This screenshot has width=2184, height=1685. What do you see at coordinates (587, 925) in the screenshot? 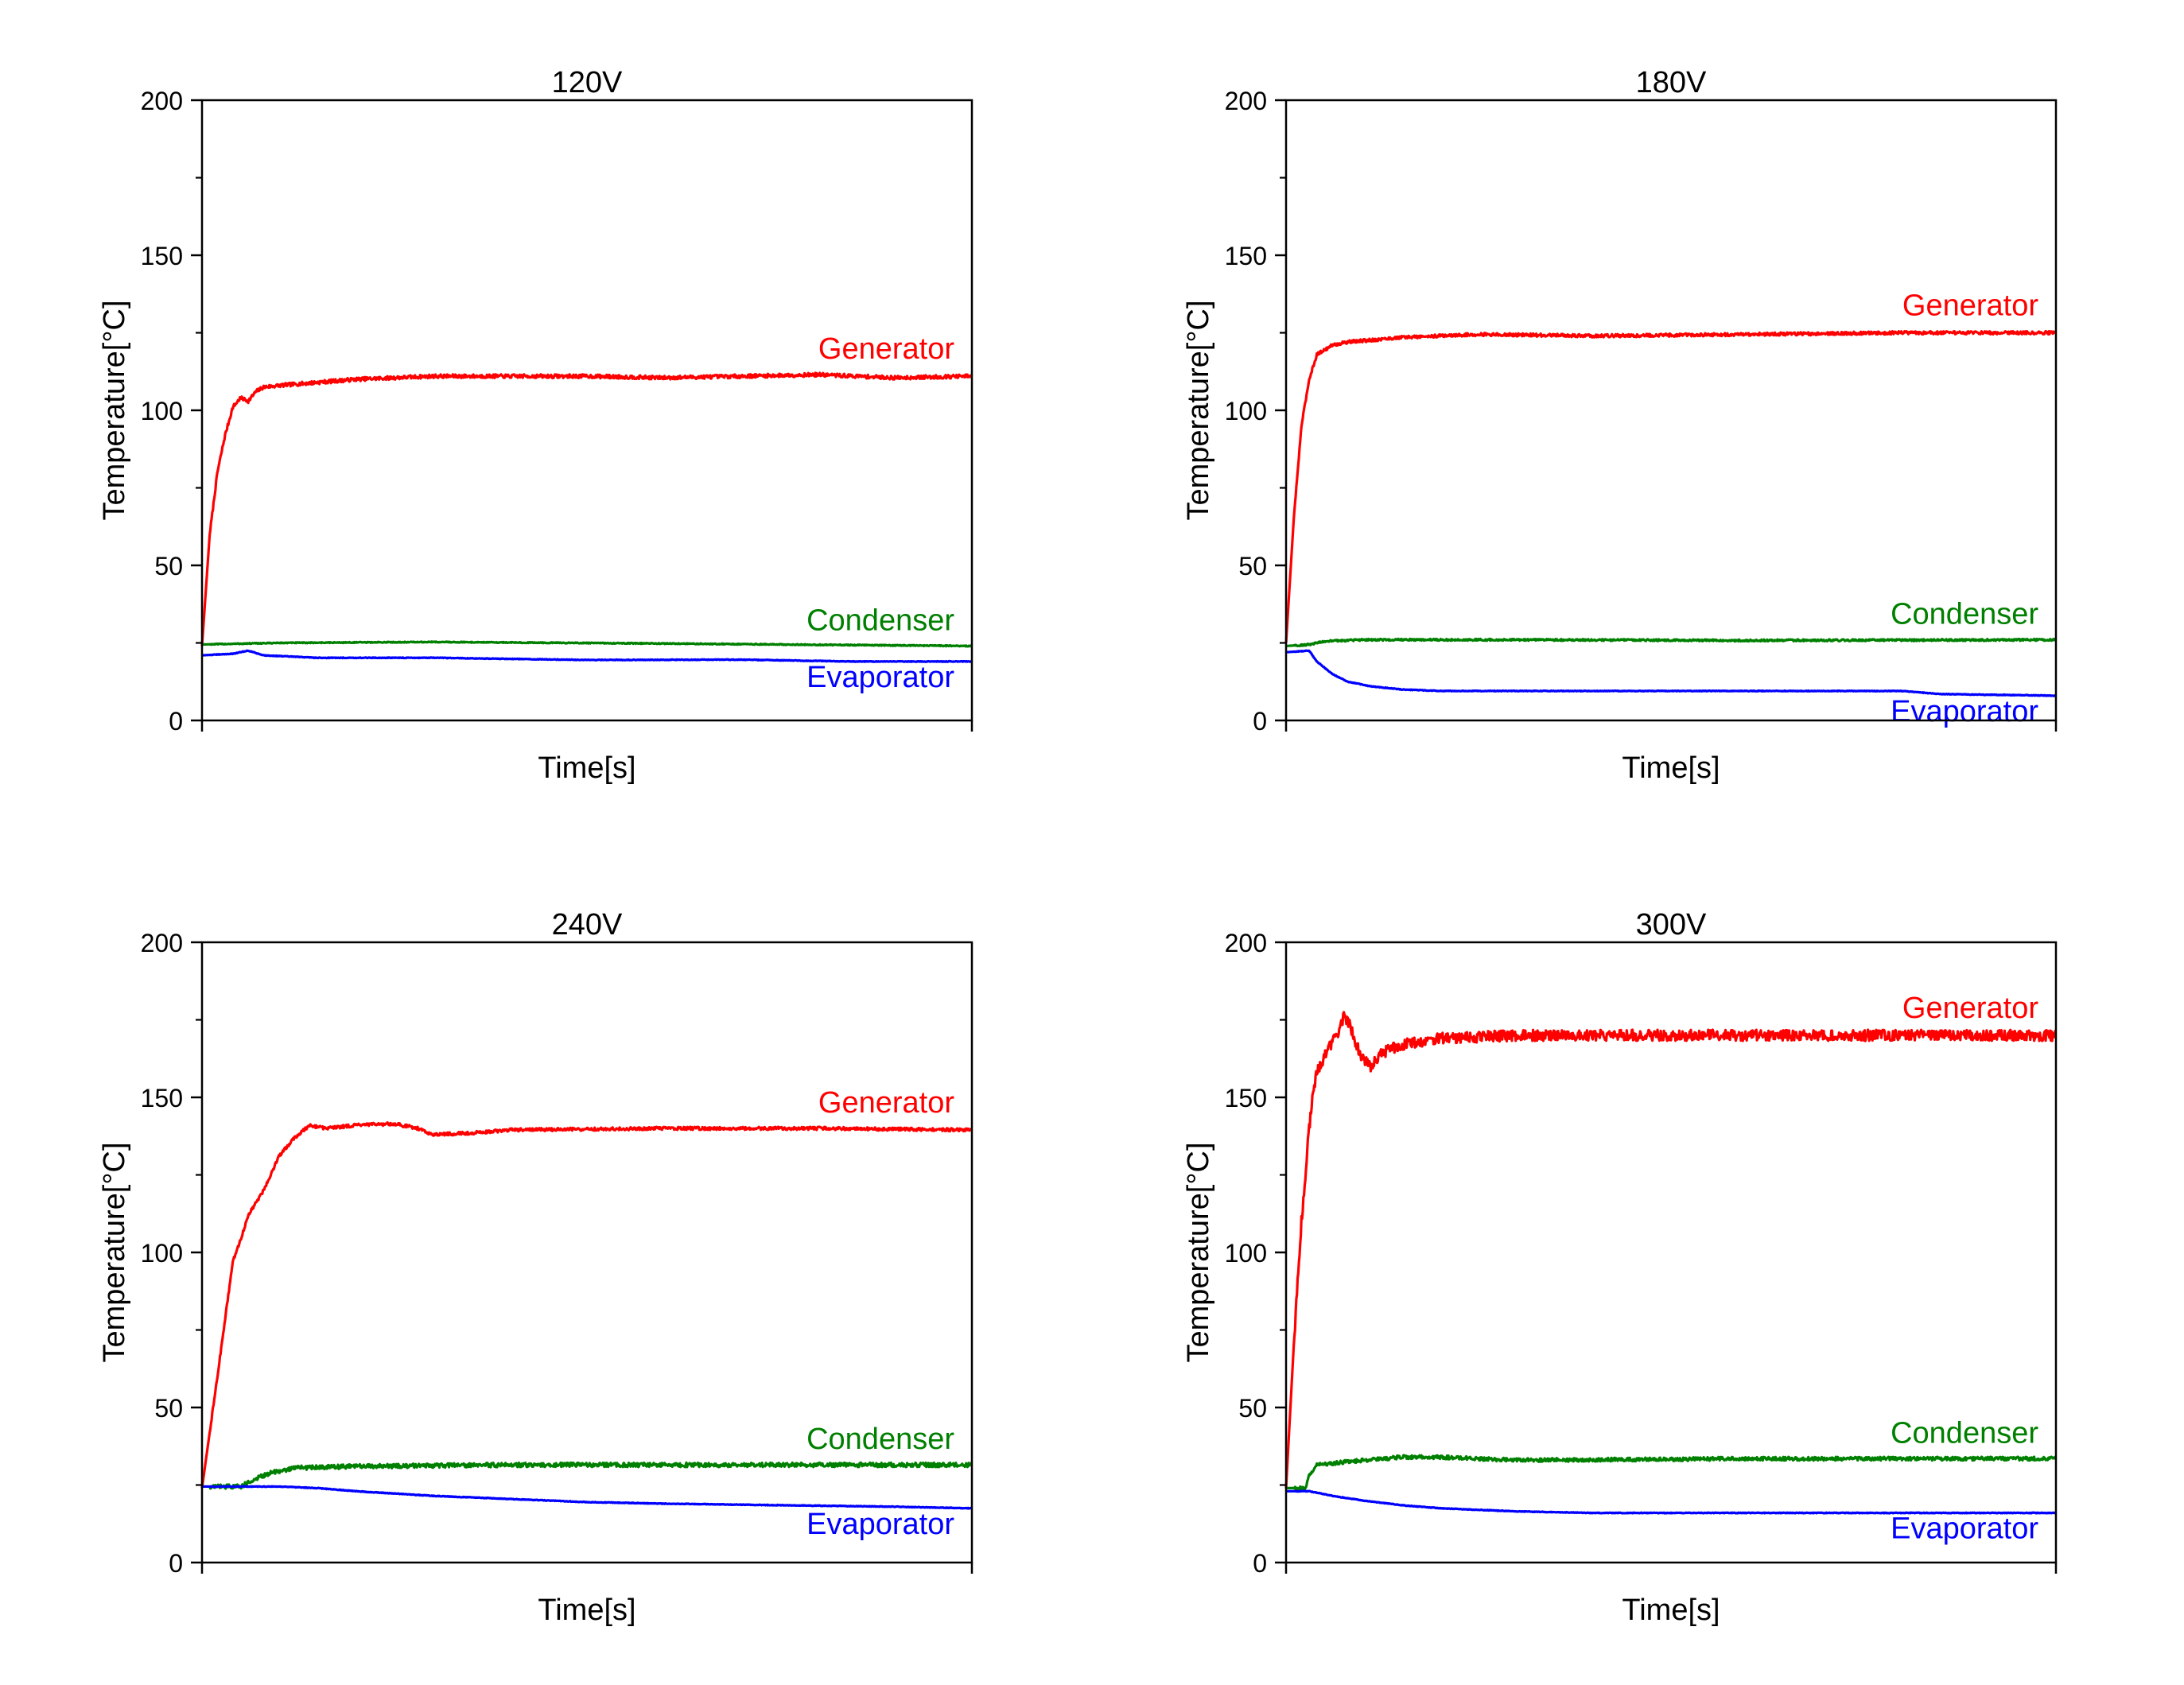
I see `chart-title: 240V` at bounding box center [587, 925].